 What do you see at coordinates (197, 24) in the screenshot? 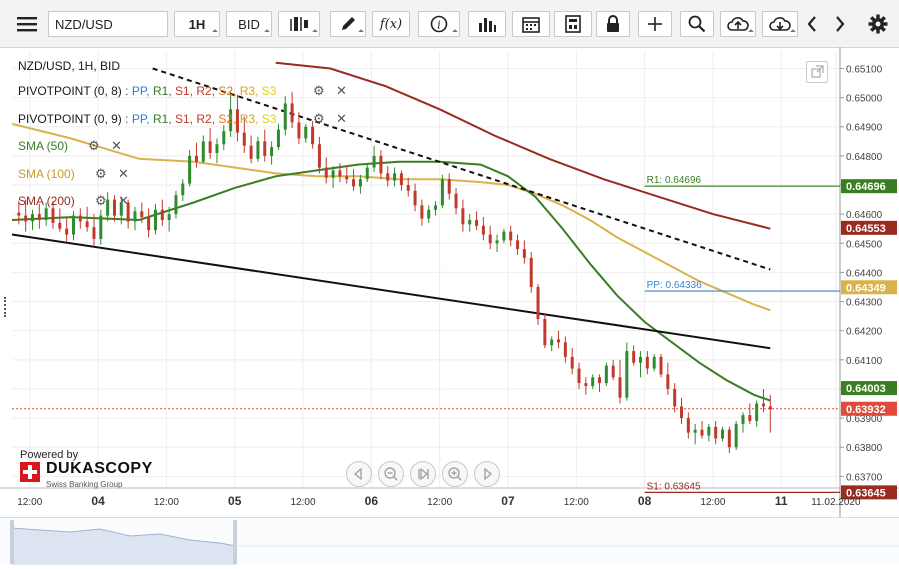
I see `period-button: 1H` at bounding box center [197, 24].